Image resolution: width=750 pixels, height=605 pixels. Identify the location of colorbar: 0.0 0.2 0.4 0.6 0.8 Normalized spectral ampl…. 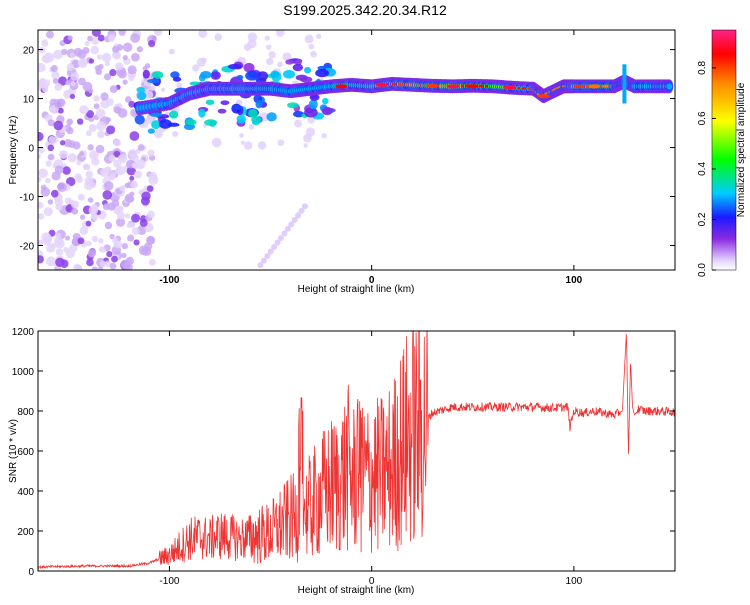
(722, 153).